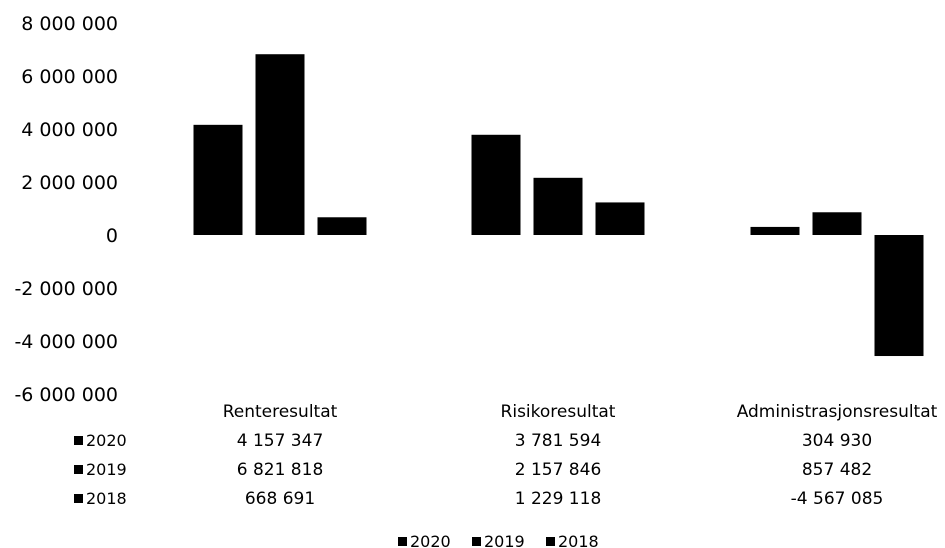  I want to click on legend-label: 2020, so click(430, 540).